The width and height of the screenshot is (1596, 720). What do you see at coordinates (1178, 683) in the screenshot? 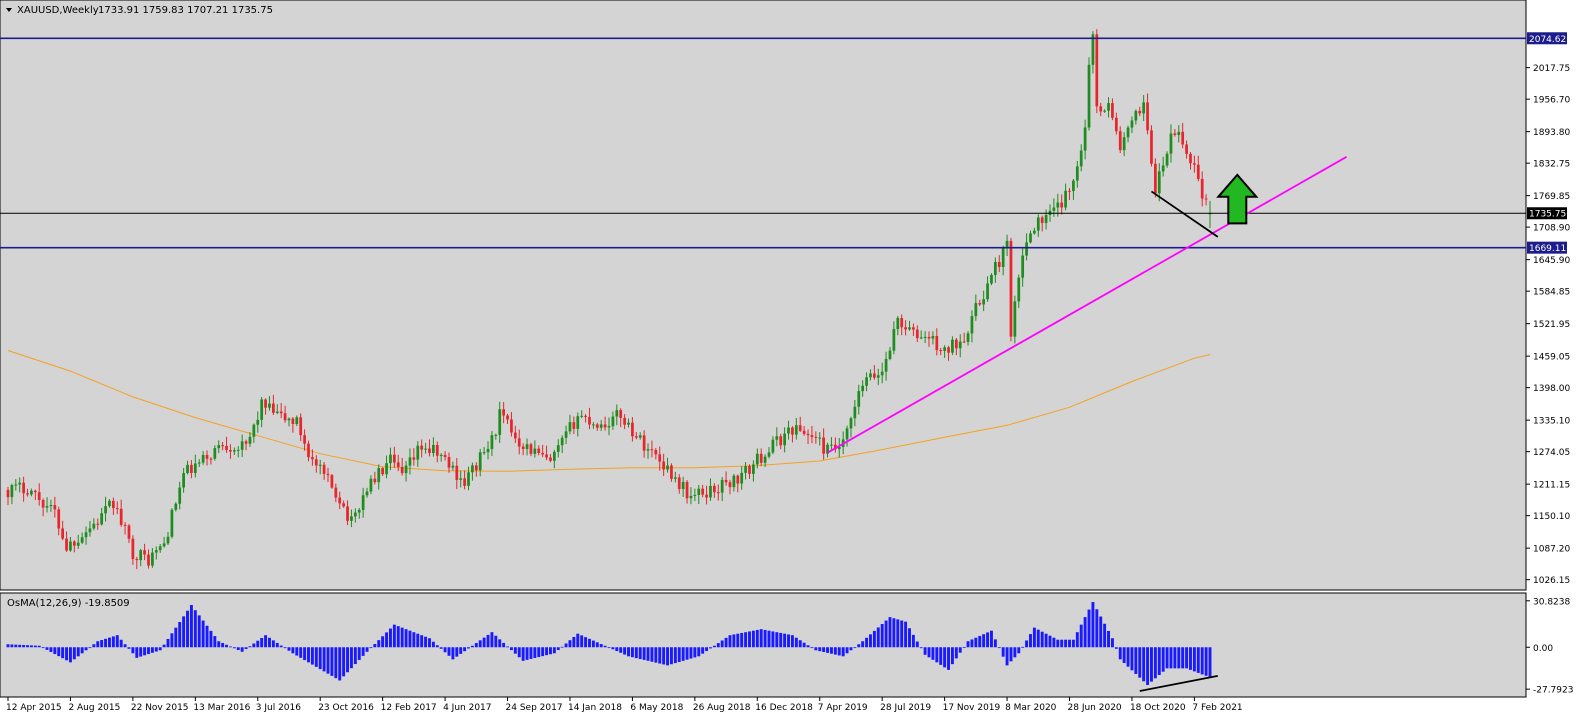
I see `osma-divergence-trendline` at bounding box center [1178, 683].